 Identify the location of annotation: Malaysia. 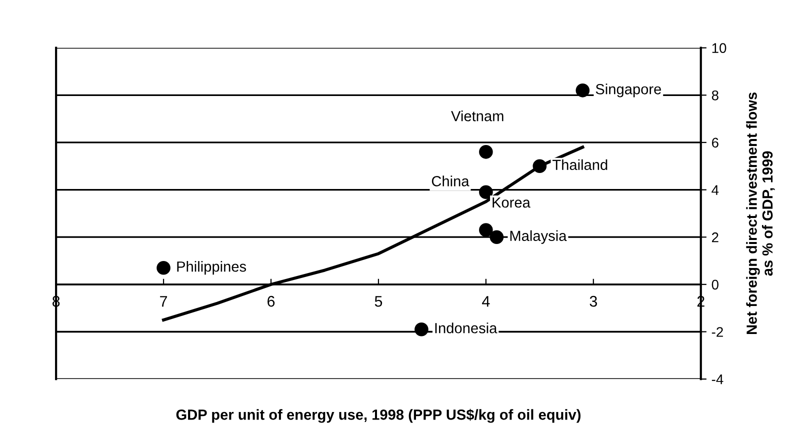
(538, 237).